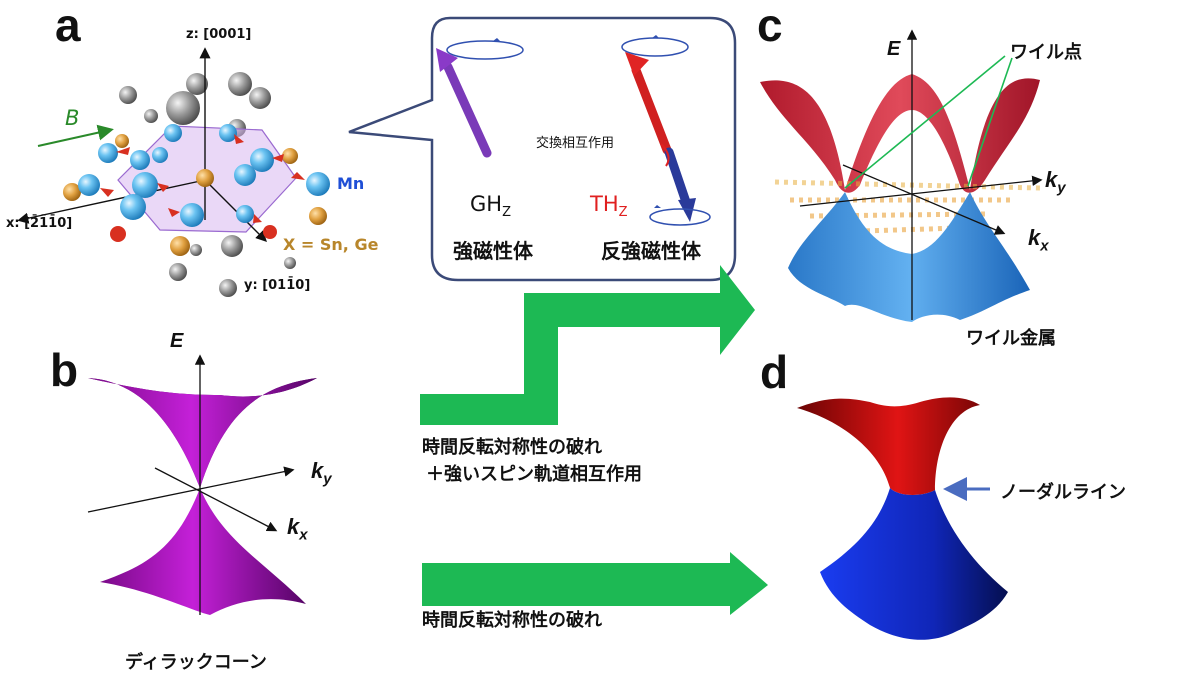 The width and height of the screenshot is (1180, 675). I want to click on gh-label: GHZ, so click(490, 206).